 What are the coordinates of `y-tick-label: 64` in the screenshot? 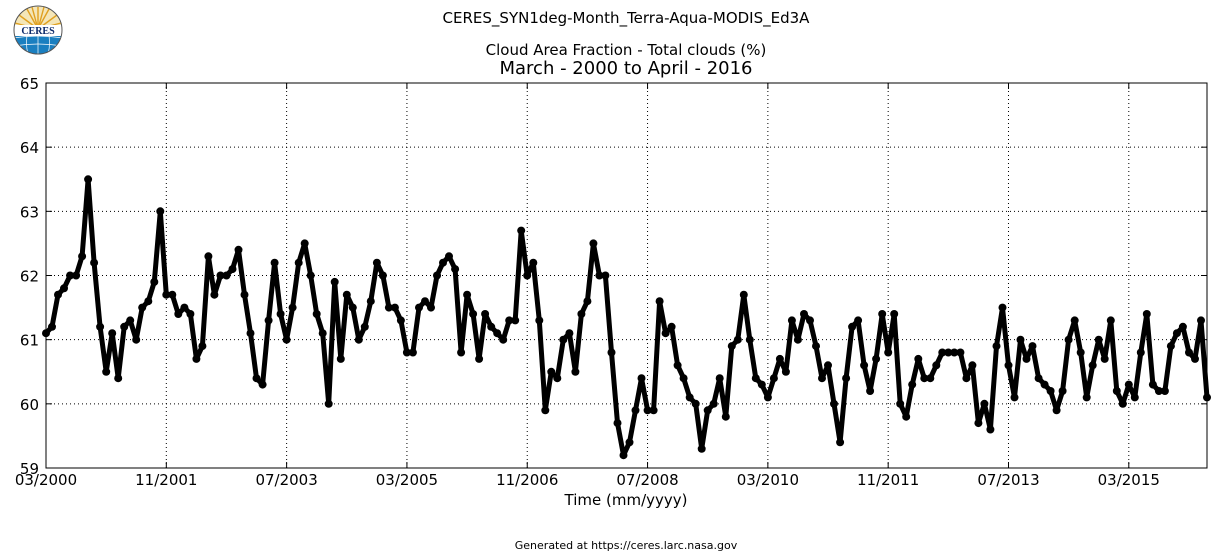 It's located at (29, 148).